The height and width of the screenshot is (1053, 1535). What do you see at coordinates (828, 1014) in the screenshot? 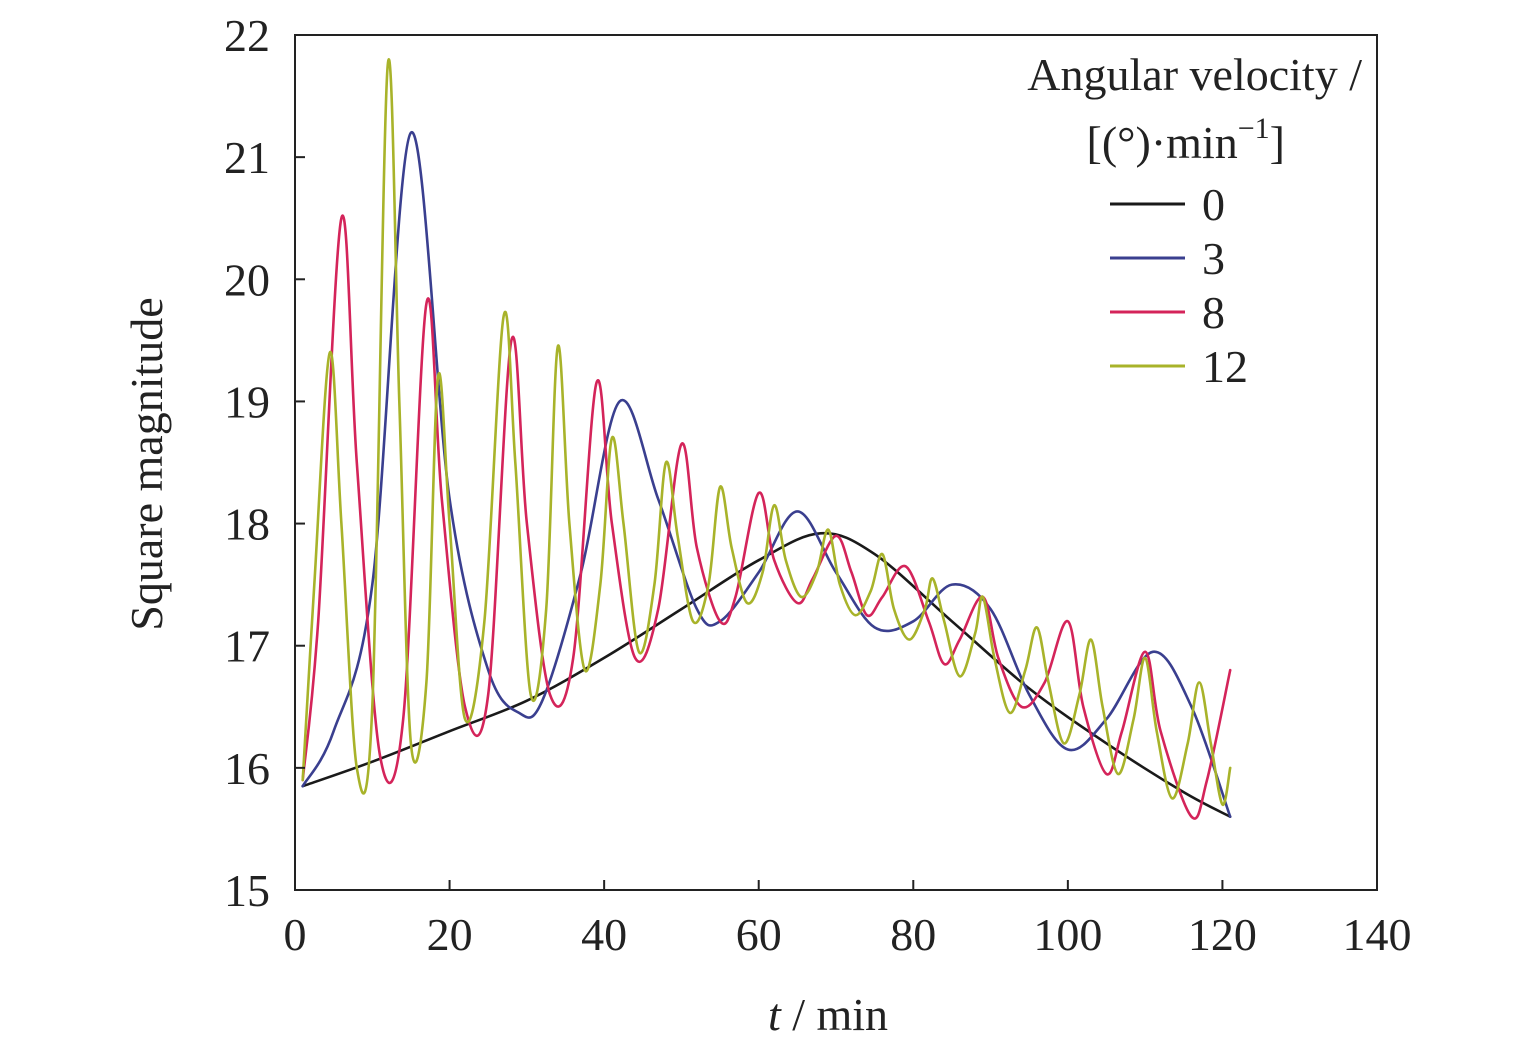
I see `x-axis-label: t / min` at bounding box center [828, 1014].